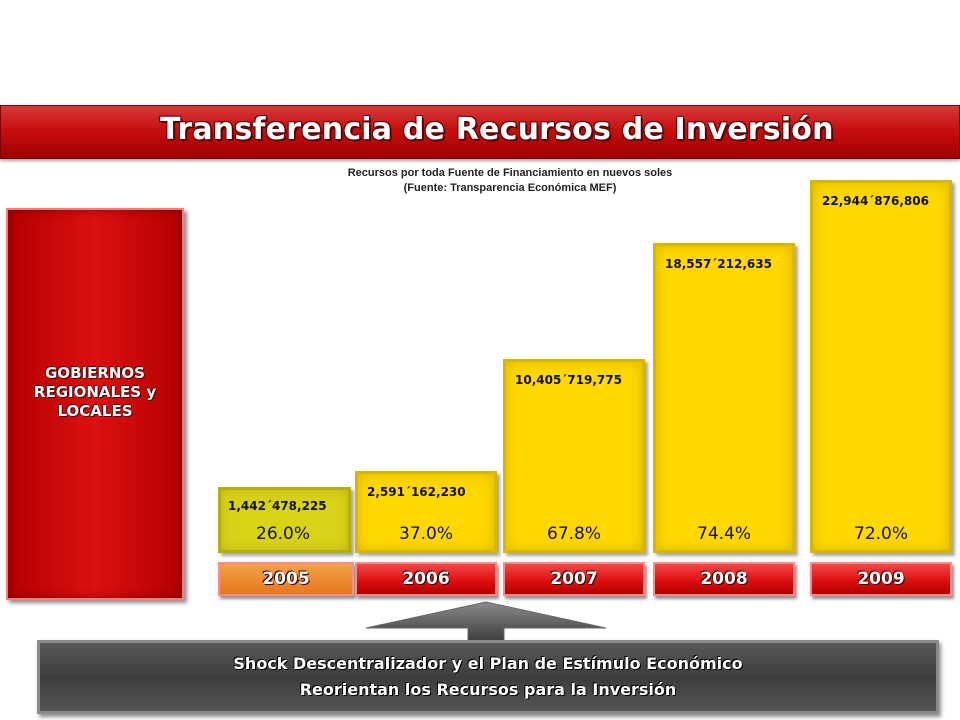 The image size is (960, 720). I want to click on bar-2005, so click(284, 520).